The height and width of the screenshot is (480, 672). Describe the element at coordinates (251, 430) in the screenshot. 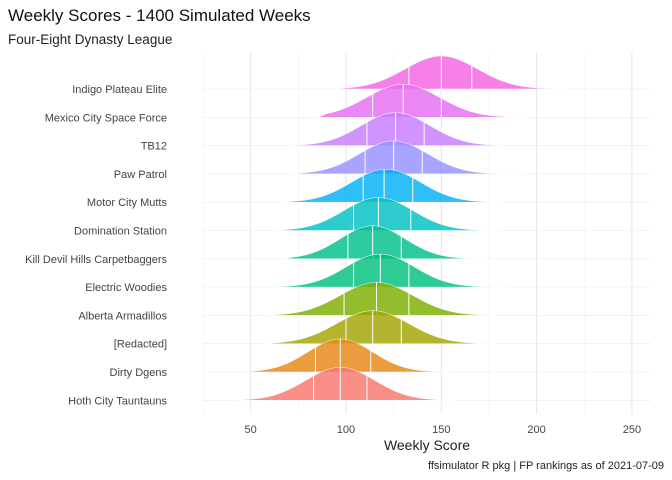

I see `x-tick-label: 50` at that location.